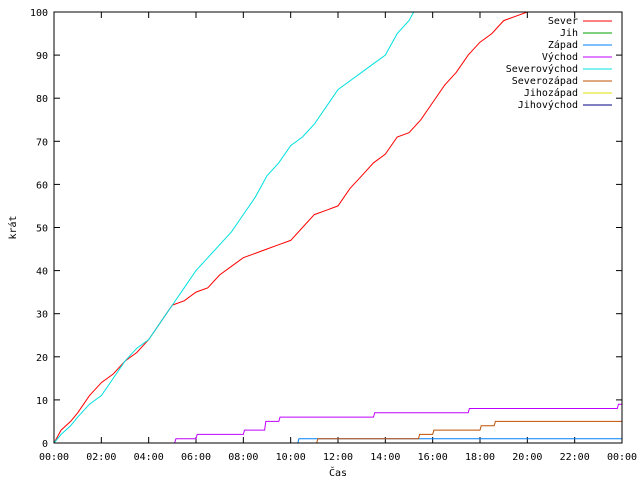 The width and height of the screenshot is (640, 480). What do you see at coordinates (563, 21) in the screenshot?
I see `legend-label: Sever` at bounding box center [563, 21].